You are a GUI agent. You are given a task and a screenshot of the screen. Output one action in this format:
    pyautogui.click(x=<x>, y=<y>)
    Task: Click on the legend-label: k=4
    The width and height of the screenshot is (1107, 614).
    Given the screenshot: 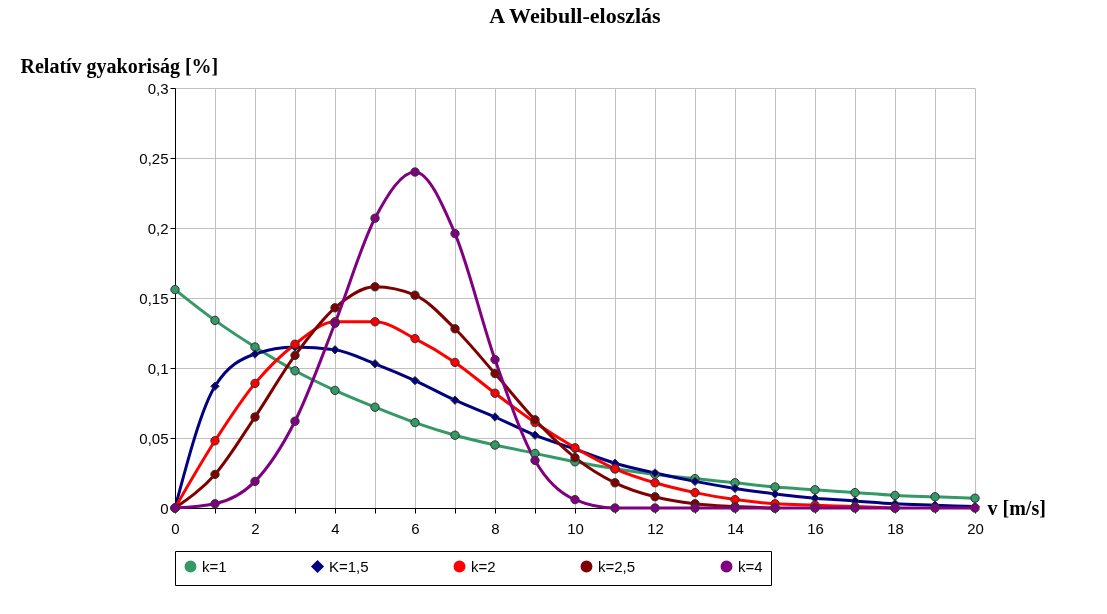 What is the action you would take?
    pyautogui.click(x=750, y=566)
    